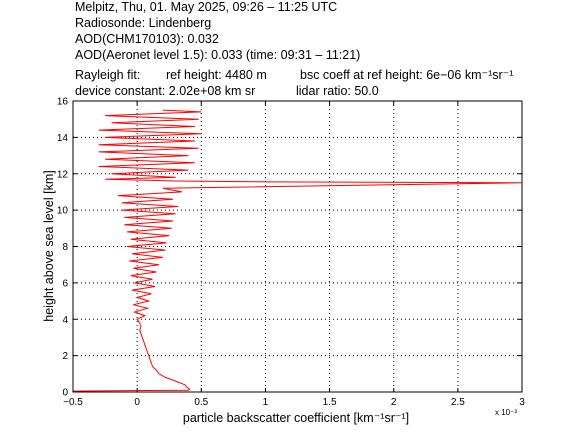 The width and height of the screenshot is (576, 432). I want to click on y-tick-label: 12, so click(63, 174).